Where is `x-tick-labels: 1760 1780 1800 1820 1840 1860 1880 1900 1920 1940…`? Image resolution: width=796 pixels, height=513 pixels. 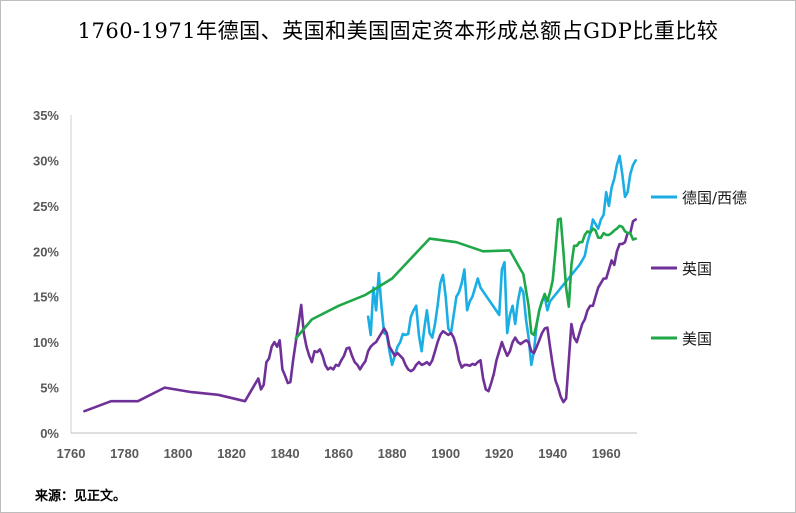 x-tick-labels: 1760 1780 1800 1820 1840 1860 1880 1900 1920 1940… is located at coordinates (339, 453).